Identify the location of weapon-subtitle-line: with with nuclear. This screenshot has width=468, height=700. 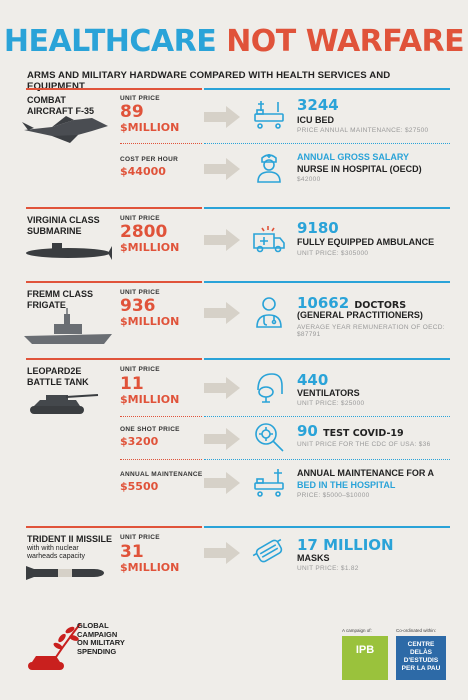
(53, 548).